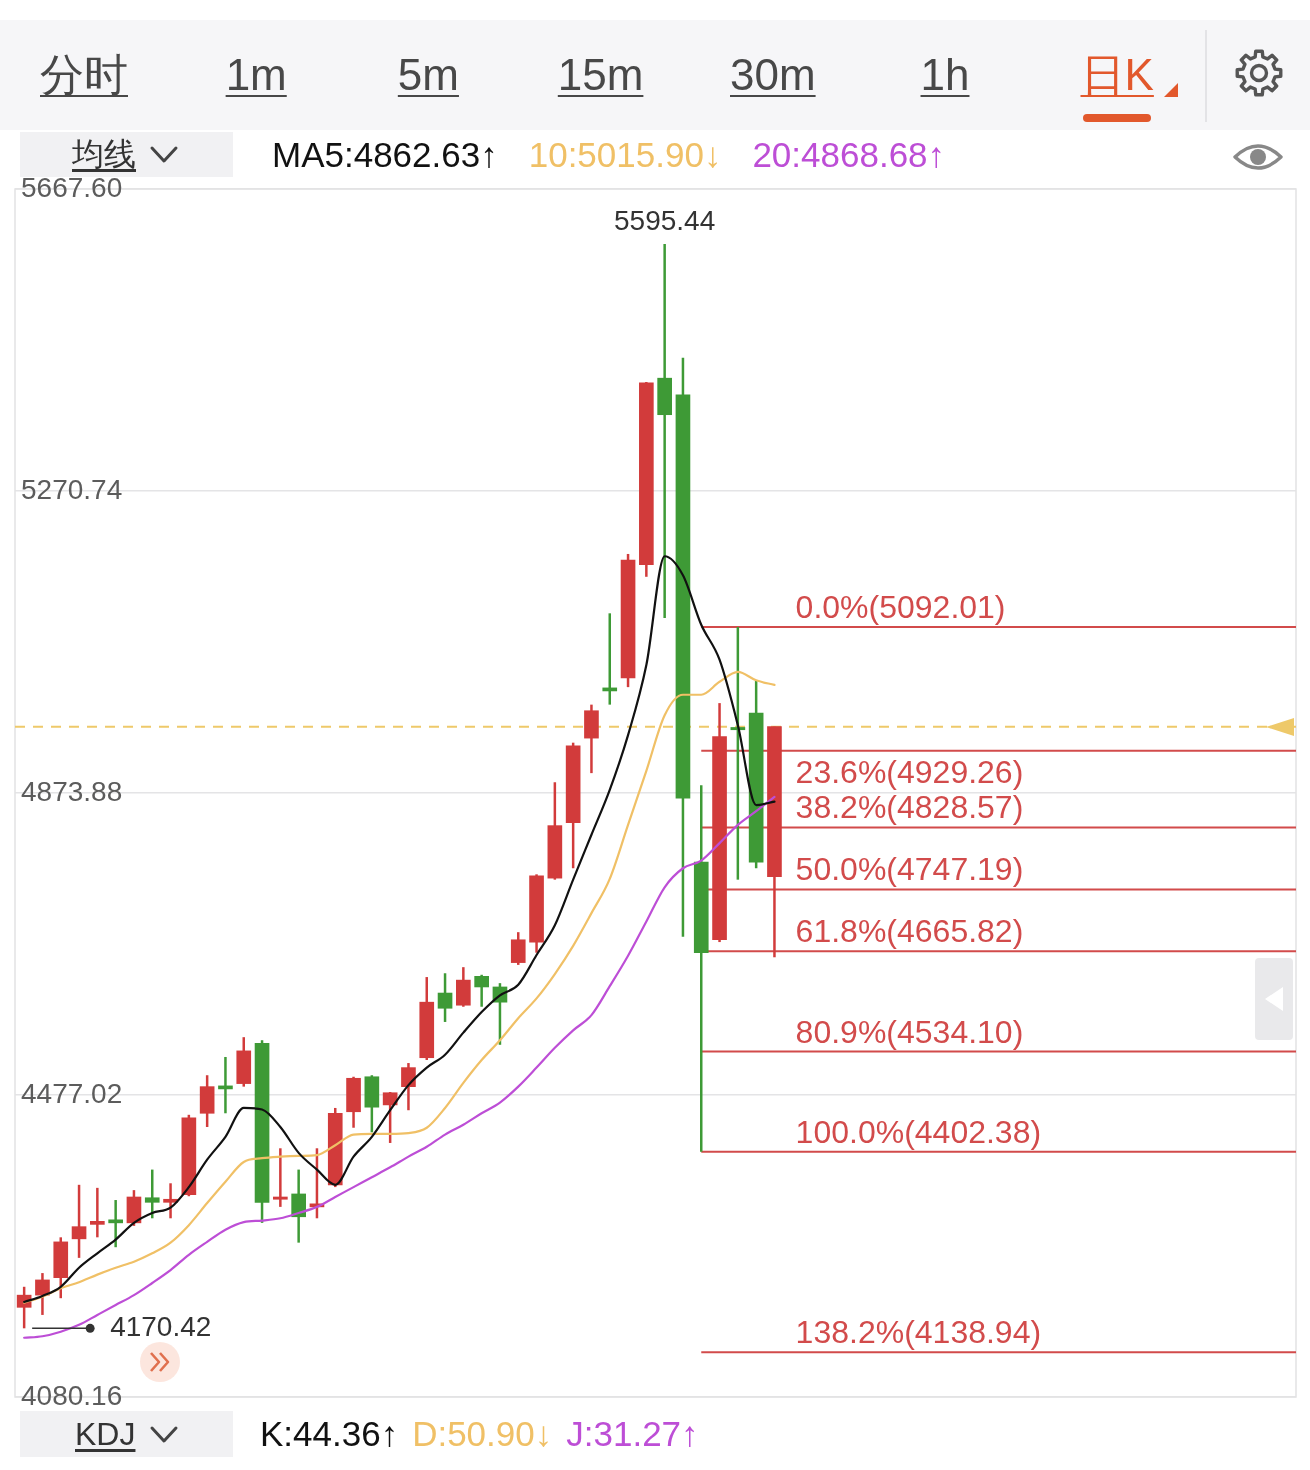 This screenshot has width=1310, height=1470. What do you see at coordinates (428, 75) in the screenshot?
I see `text: 5m` at bounding box center [428, 75].